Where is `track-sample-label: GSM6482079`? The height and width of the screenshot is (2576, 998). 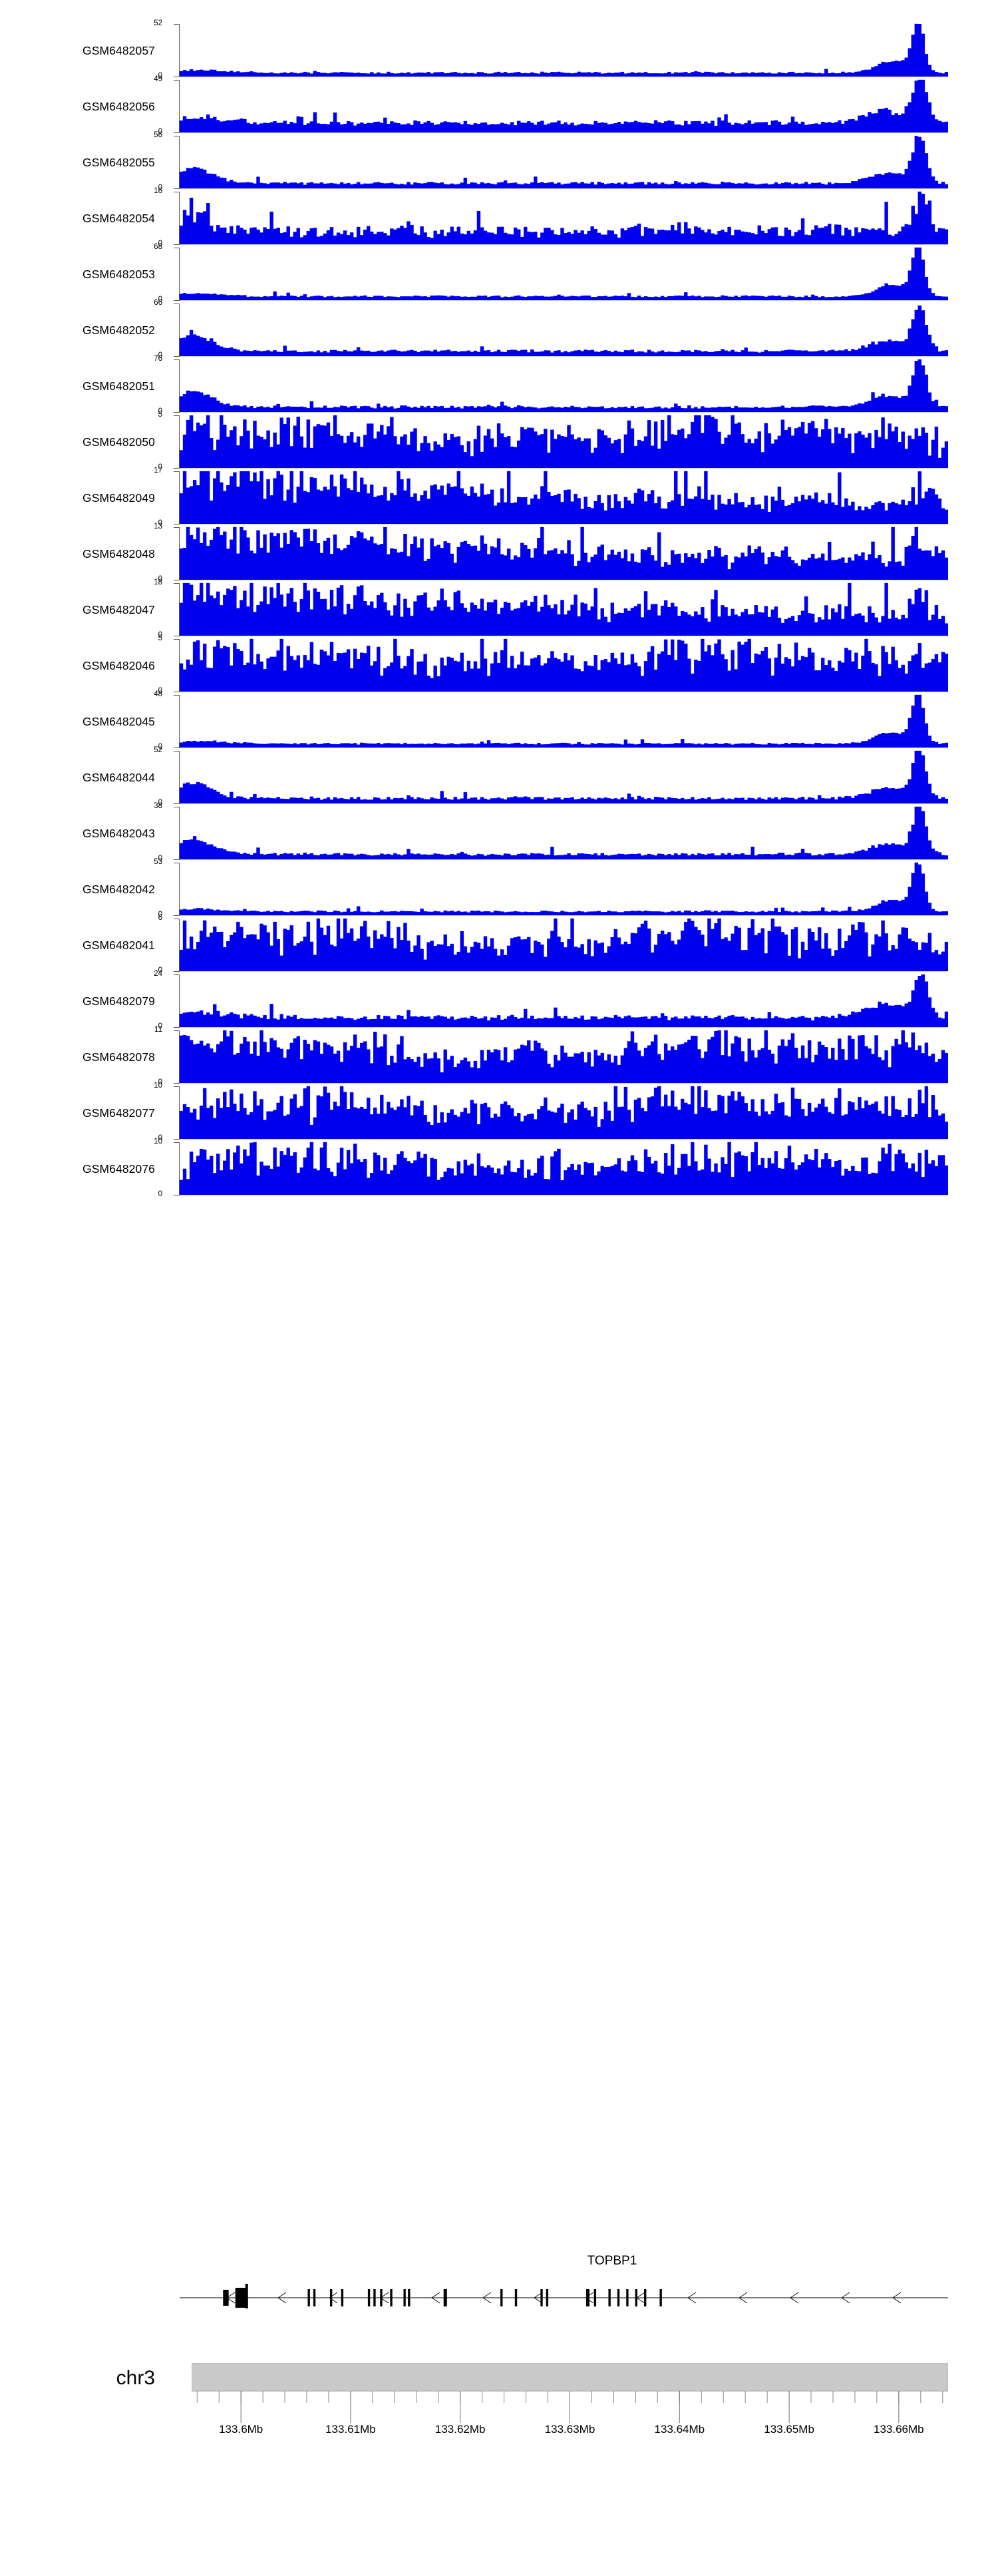 track-sample-label: GSM6482079 is located at coordinates (119, 1001).